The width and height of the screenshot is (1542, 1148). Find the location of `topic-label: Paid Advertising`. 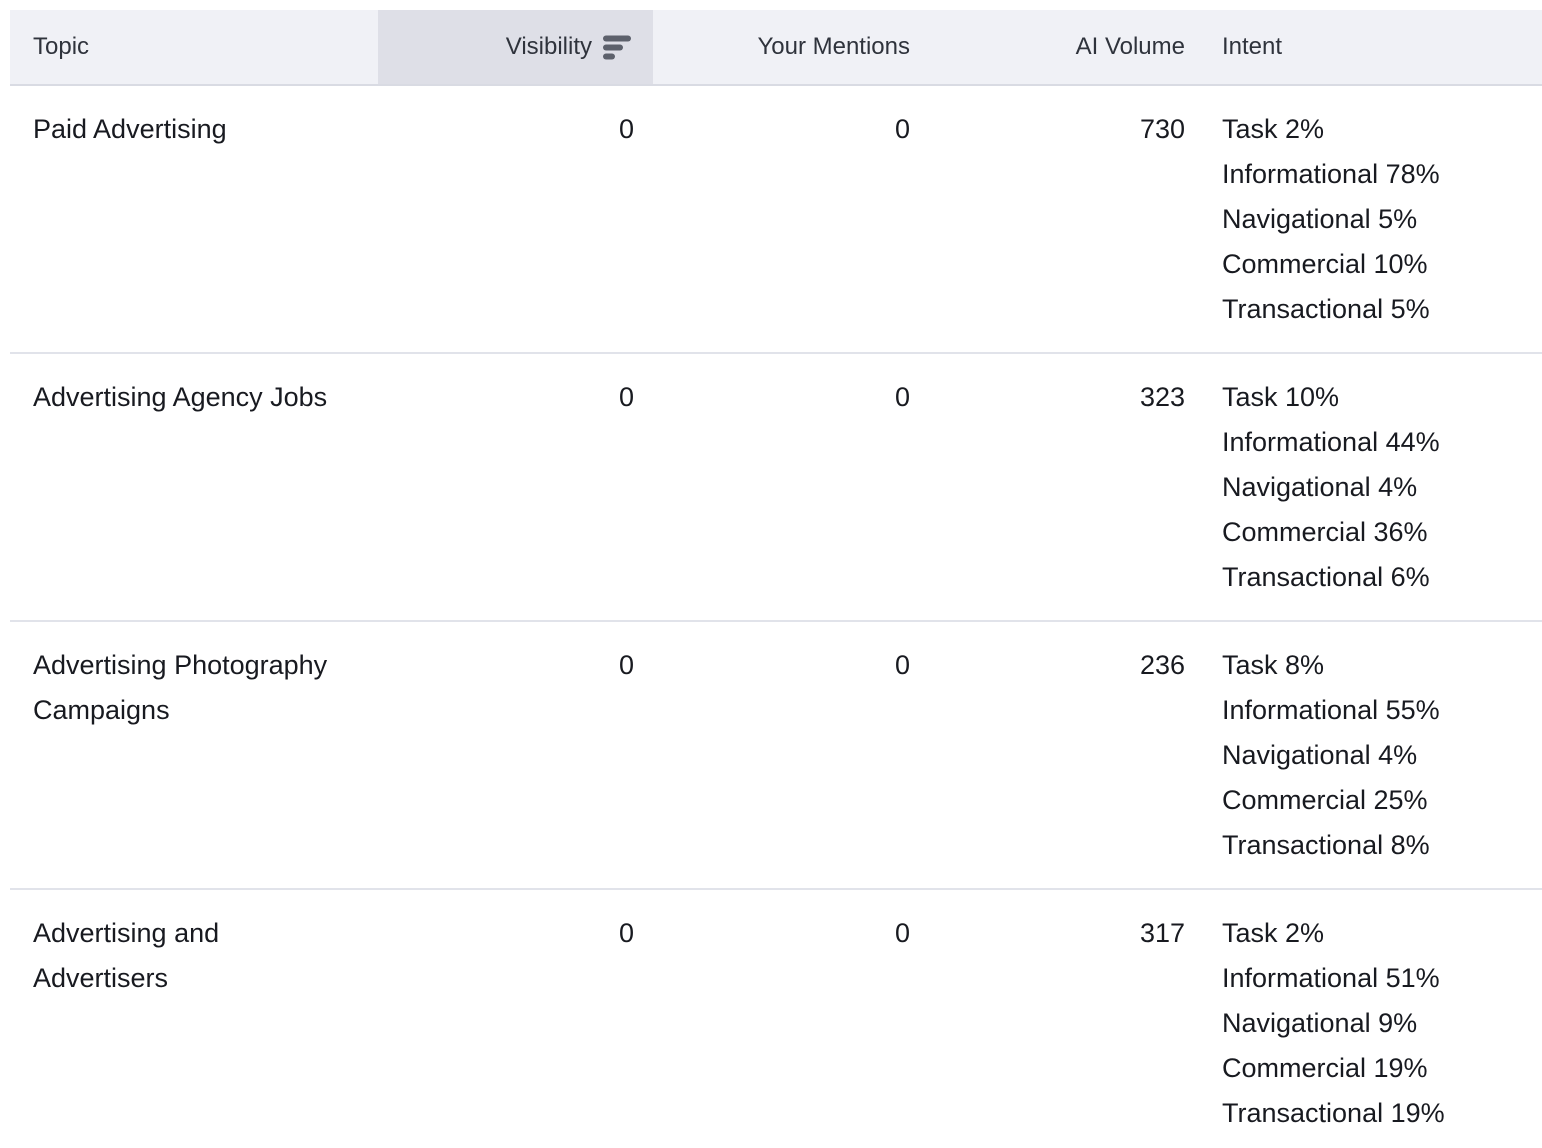

topic-label: Paid Advertising is located at coordinates (130, 129).